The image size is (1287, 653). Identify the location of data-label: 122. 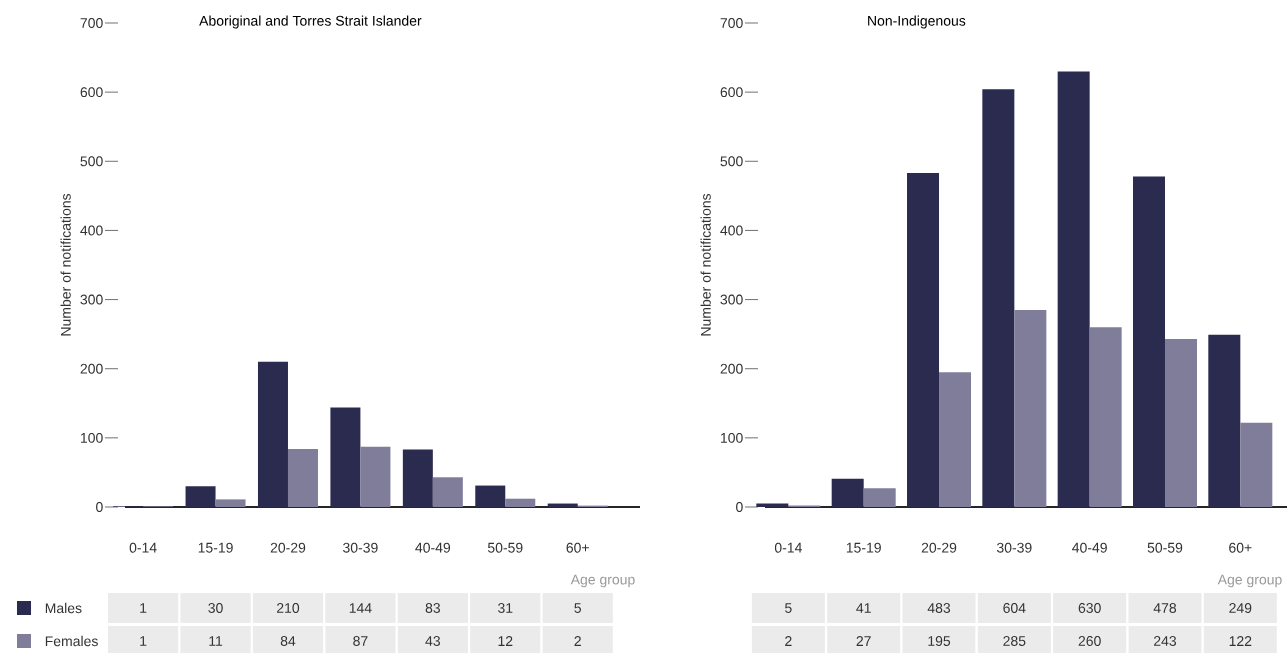
(1240, 641).